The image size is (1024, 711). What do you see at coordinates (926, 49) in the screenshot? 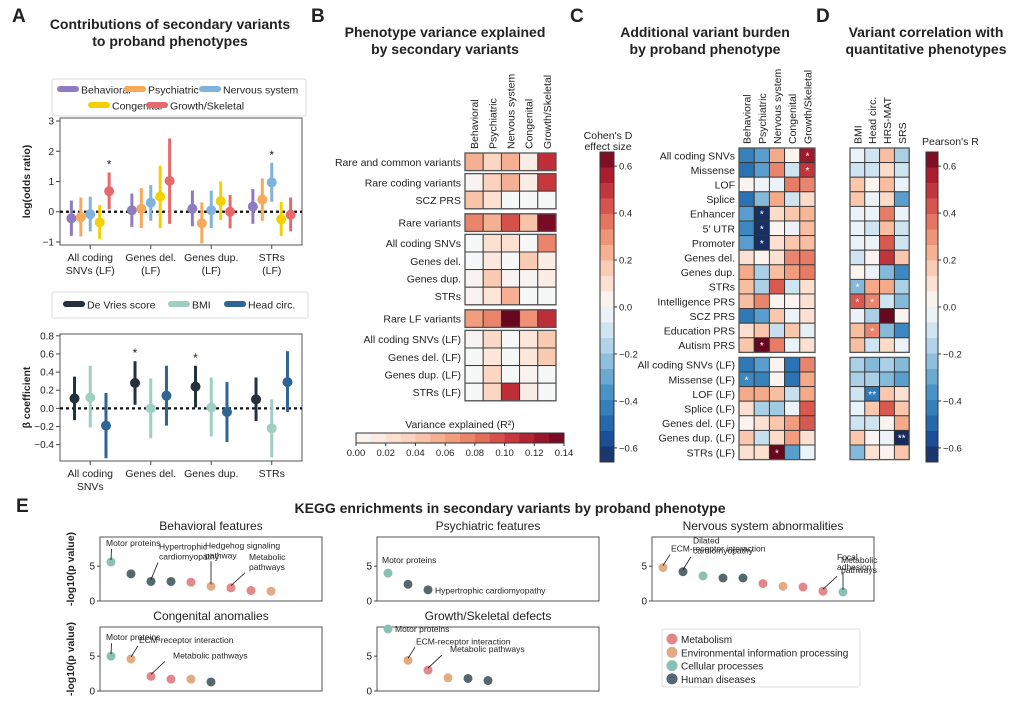
I see `panel-d-title-line2: quantitative phenotypes` at bounding box center [926, 49].